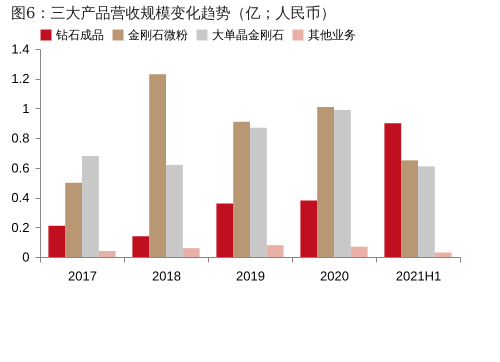 The height and width of the screenshot is (362, 500). What do you see at coordinates (20, 168) in the screenshot?
I see `y-tick-label: 0.6` at bounding box center [20, 168].